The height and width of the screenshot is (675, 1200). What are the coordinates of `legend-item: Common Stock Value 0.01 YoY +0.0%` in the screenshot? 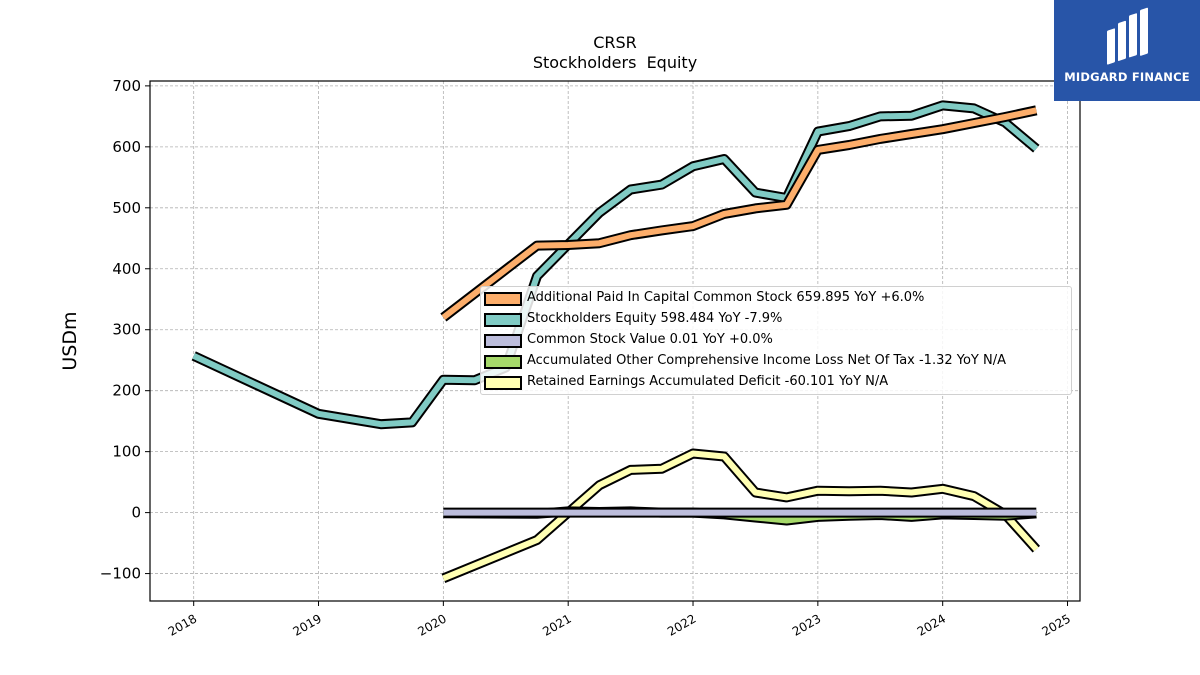 It's located at (777, 341).